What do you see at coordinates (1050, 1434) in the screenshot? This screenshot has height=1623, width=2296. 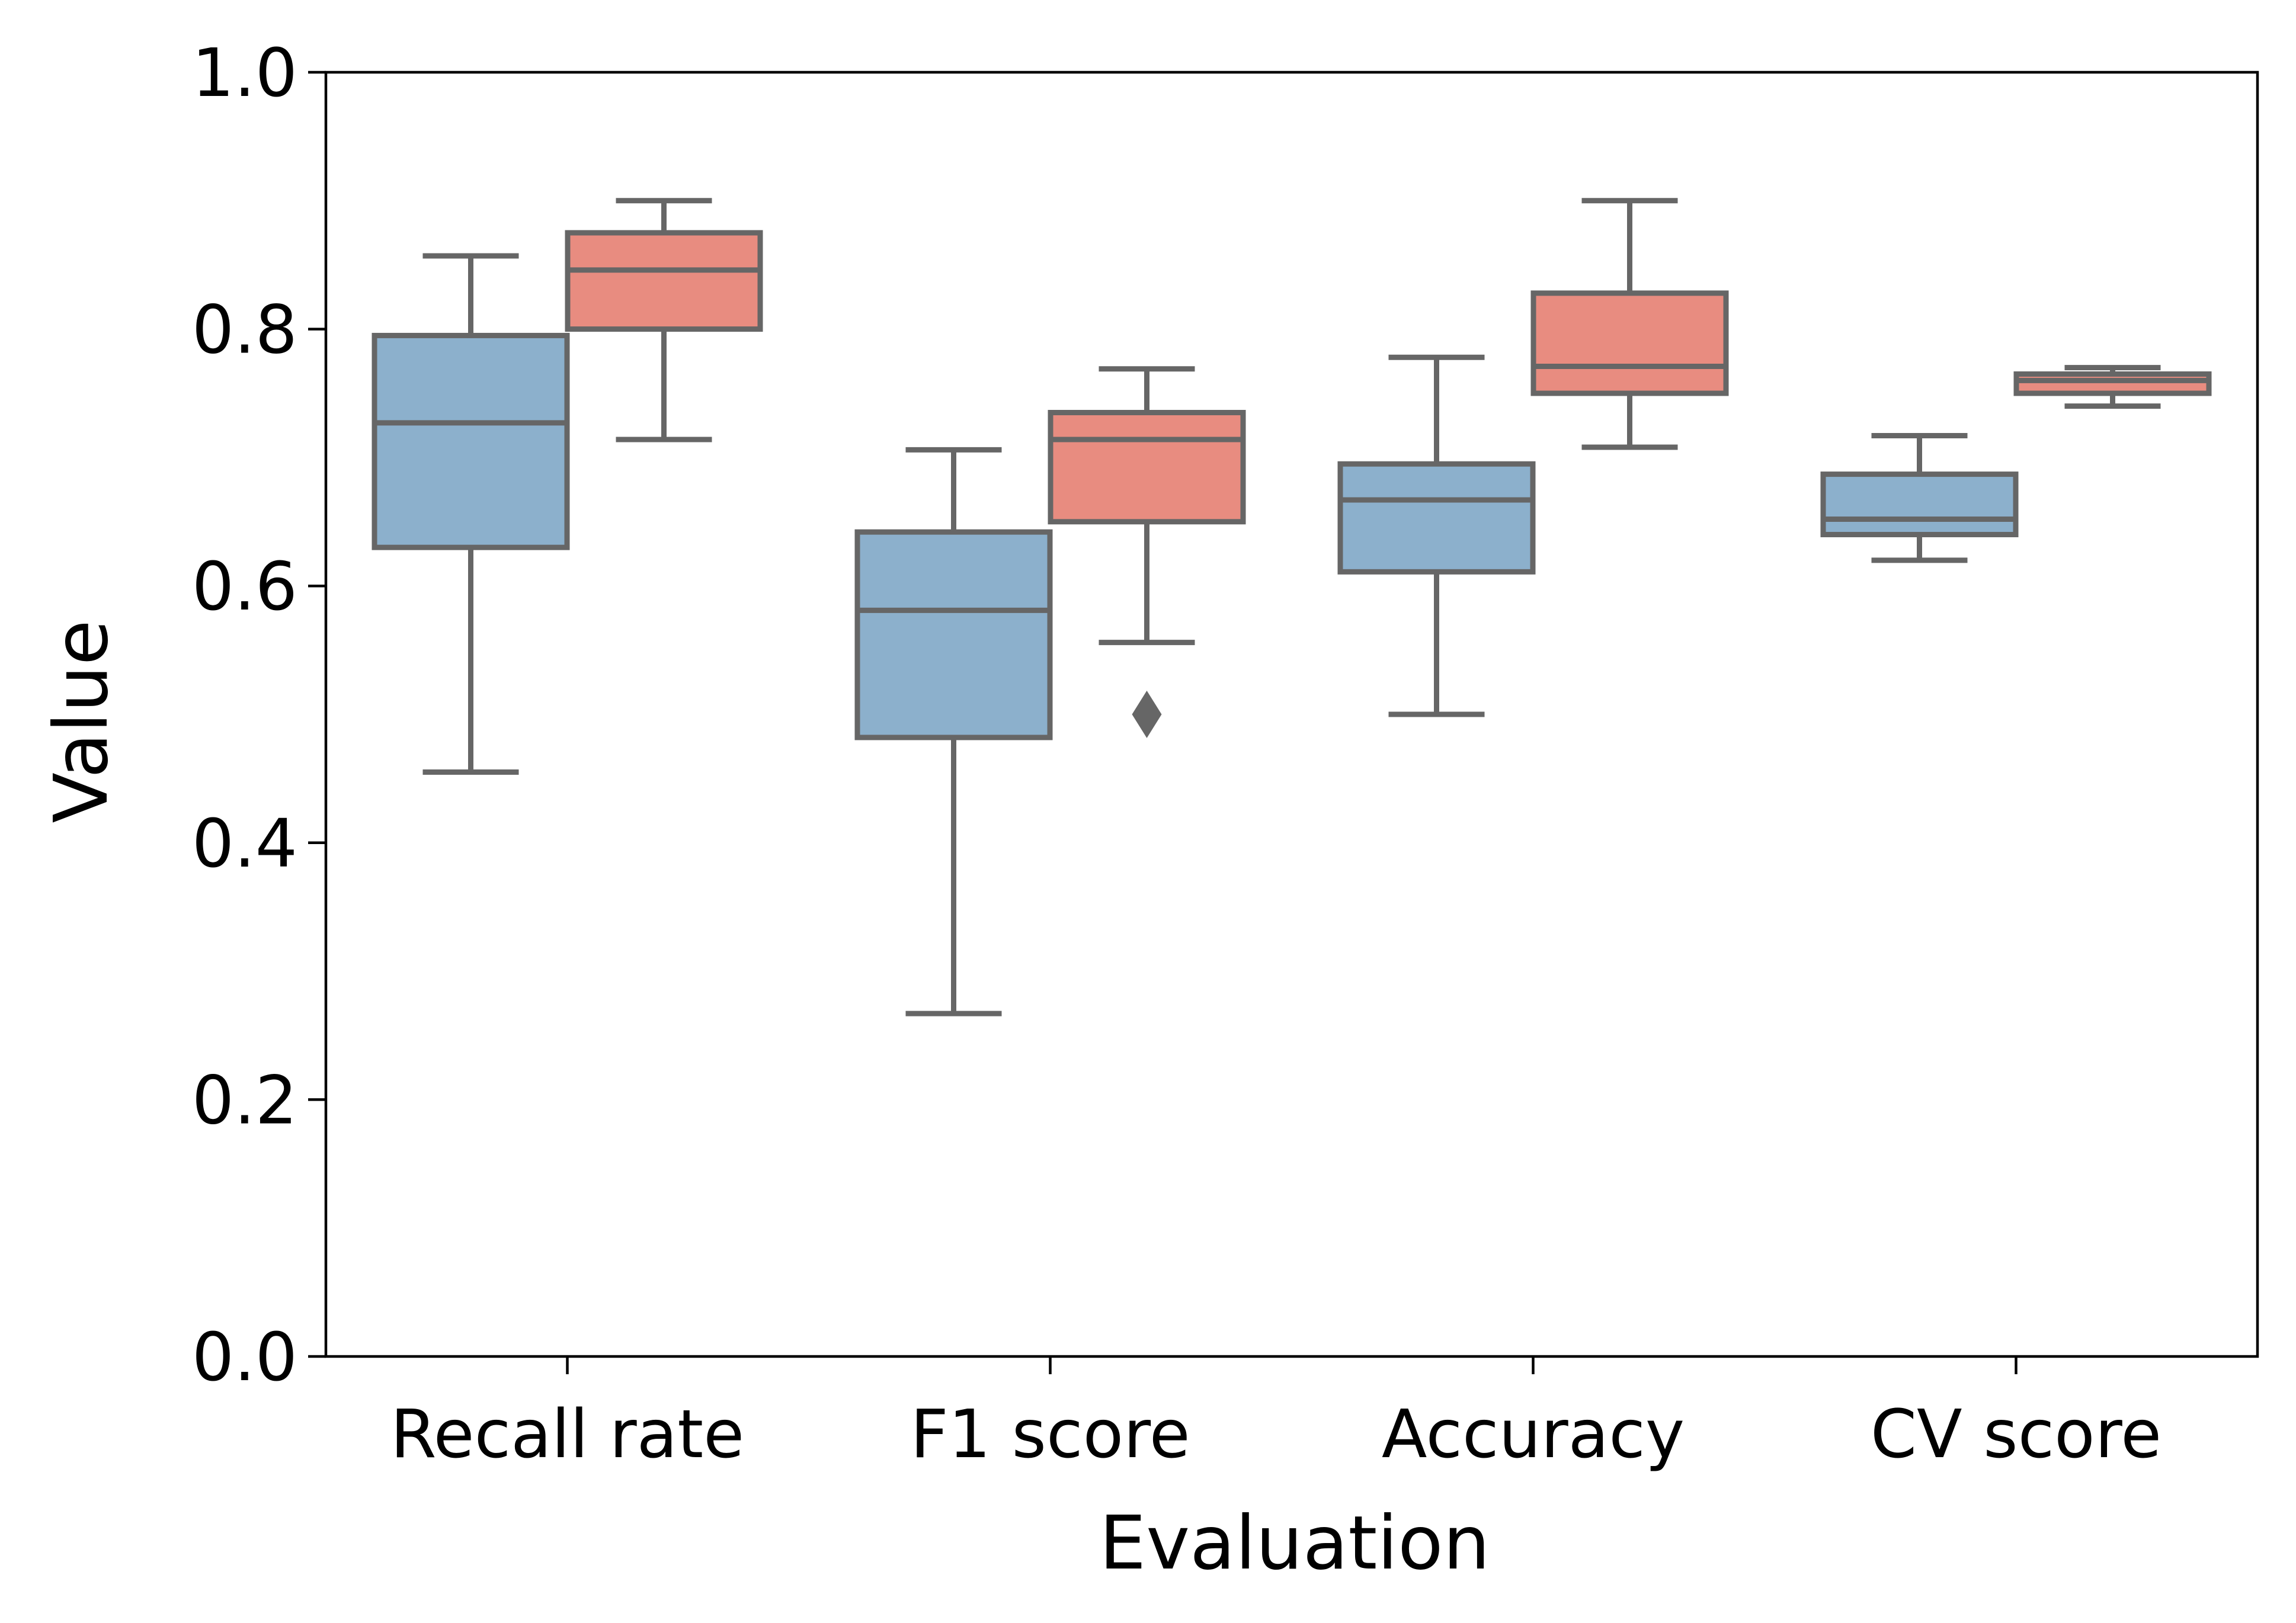 I see `x-tick-label: F1 score` at bounding box center [1050, 1434].